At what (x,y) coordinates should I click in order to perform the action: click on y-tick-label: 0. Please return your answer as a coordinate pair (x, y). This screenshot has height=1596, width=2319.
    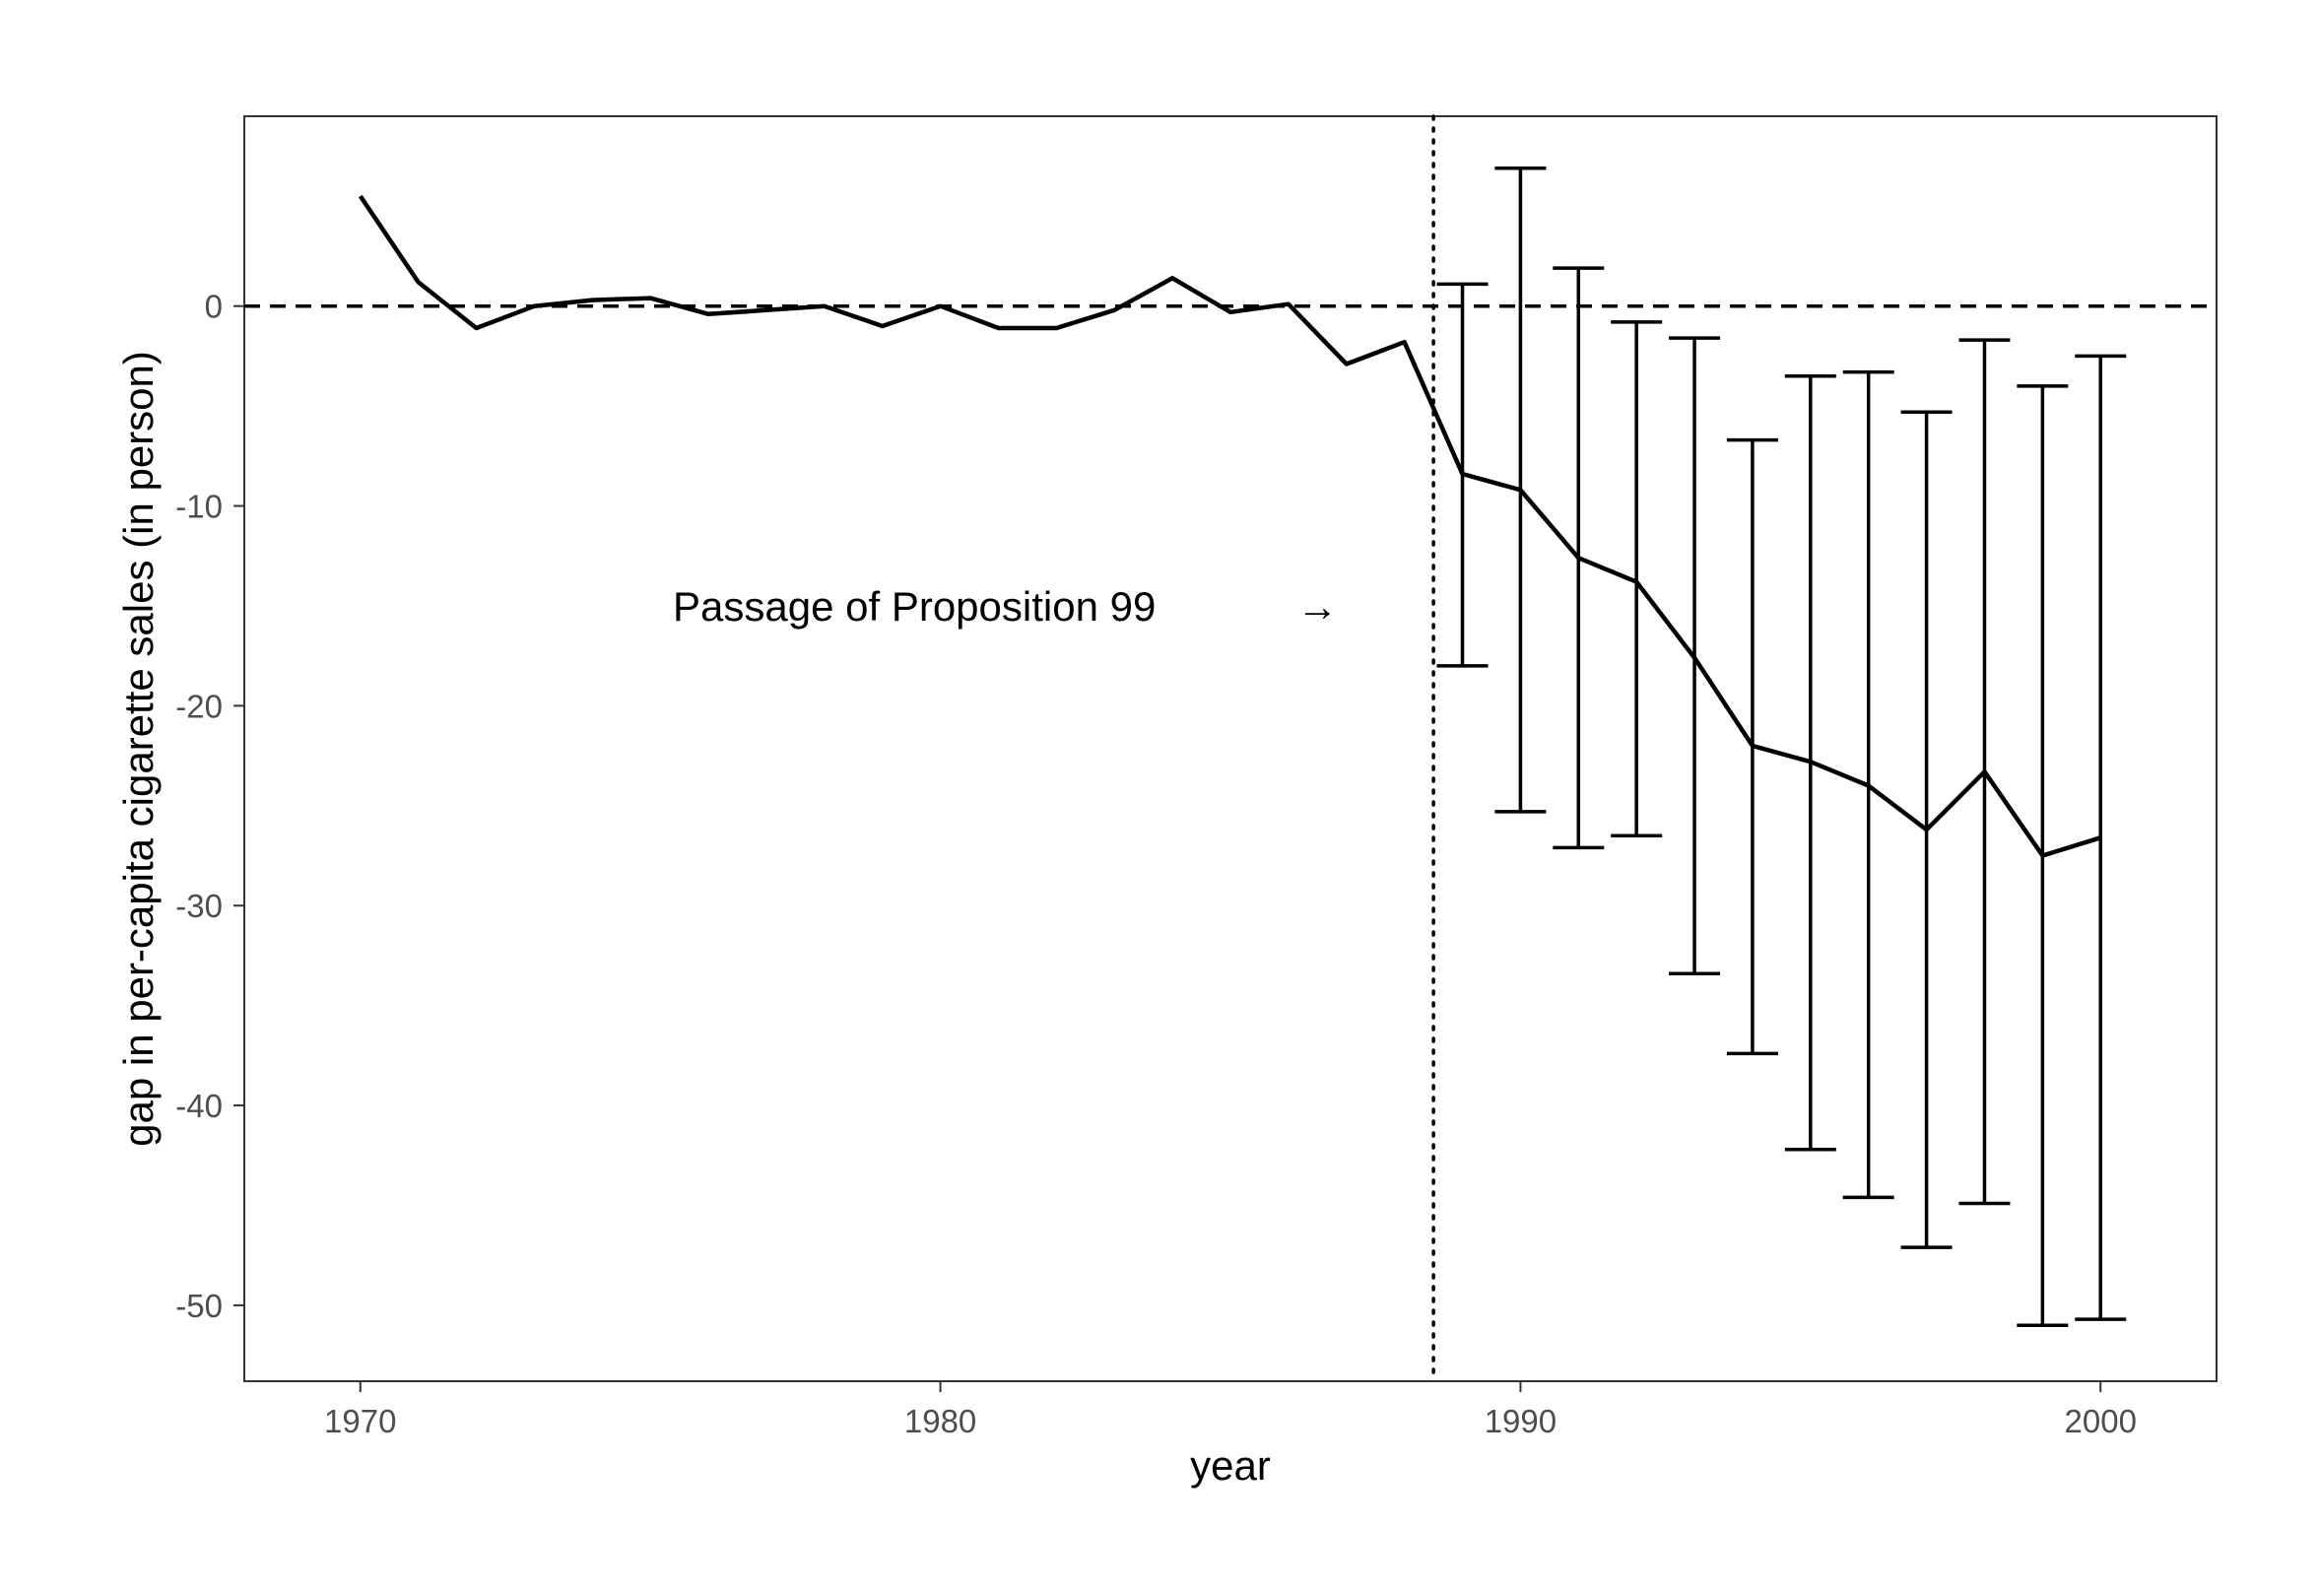
    Looking at the image, I should click on (214, 307).